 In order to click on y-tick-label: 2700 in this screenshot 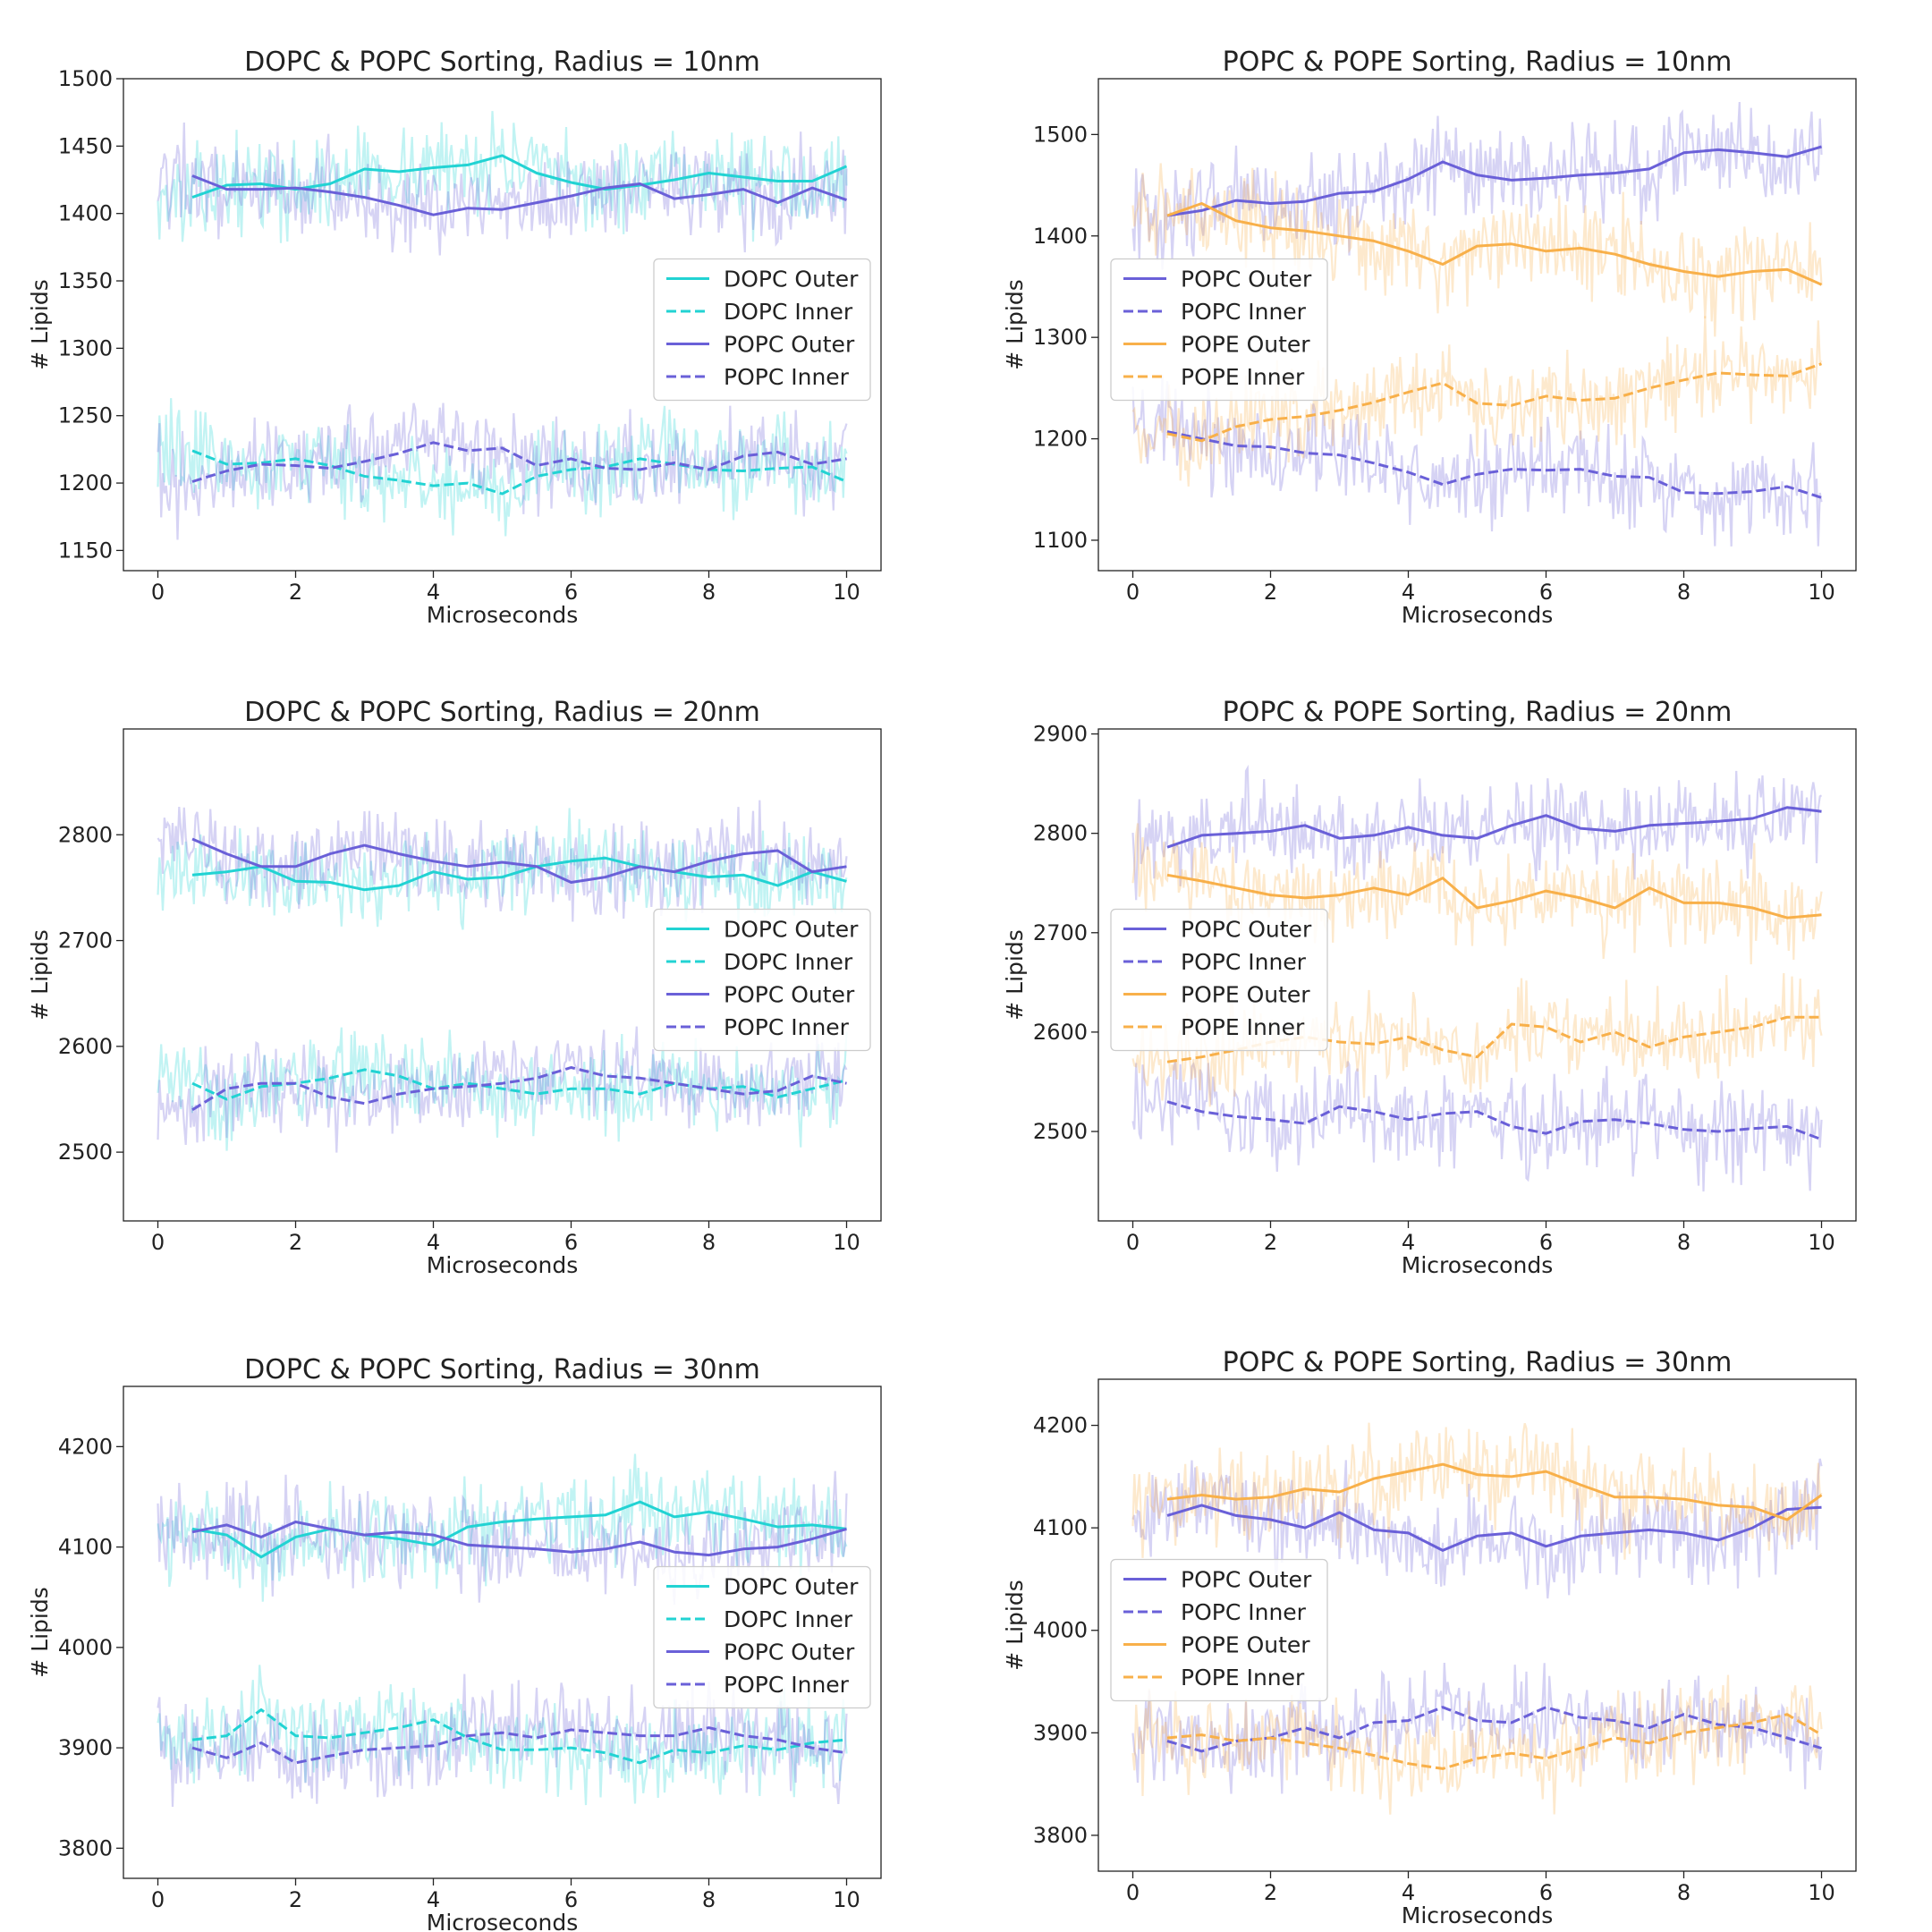, I will do `click(85, 940)`.